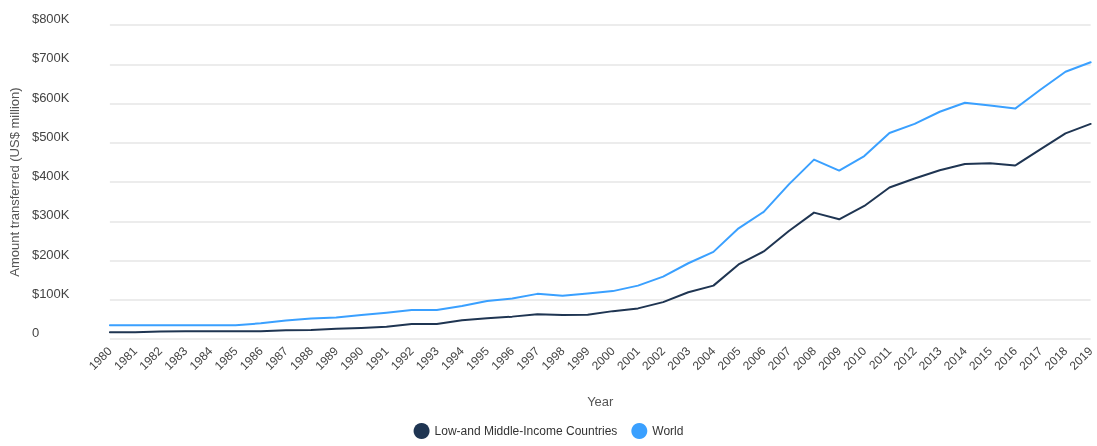 The height and width of the screenshot is (446, 1097). What do you see at coordinates (50, 293) in the screenshot?
I see `y-tick-label: $100K` at bounding box center [50, 293].